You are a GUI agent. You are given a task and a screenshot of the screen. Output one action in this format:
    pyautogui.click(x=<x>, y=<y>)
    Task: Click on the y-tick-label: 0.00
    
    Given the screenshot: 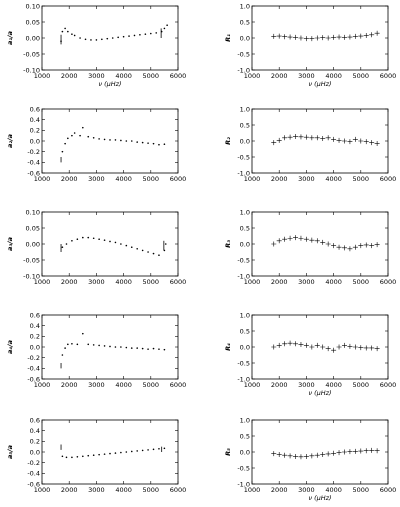 What is the action you would take?
    pyautogui.click(x=33, y=244)
    